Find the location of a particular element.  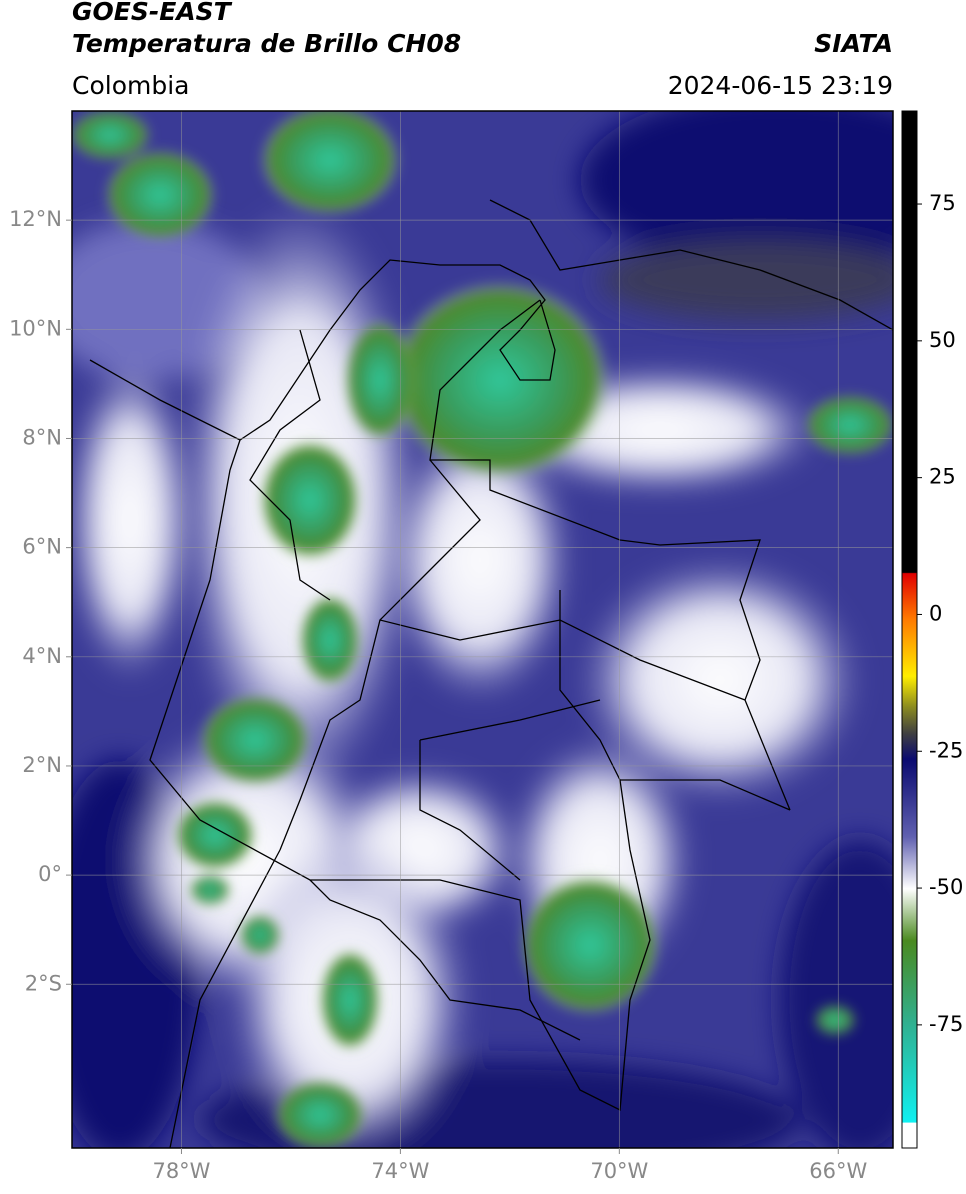

colorbar-tick-label: 75 is located at coordinates (942, 203).